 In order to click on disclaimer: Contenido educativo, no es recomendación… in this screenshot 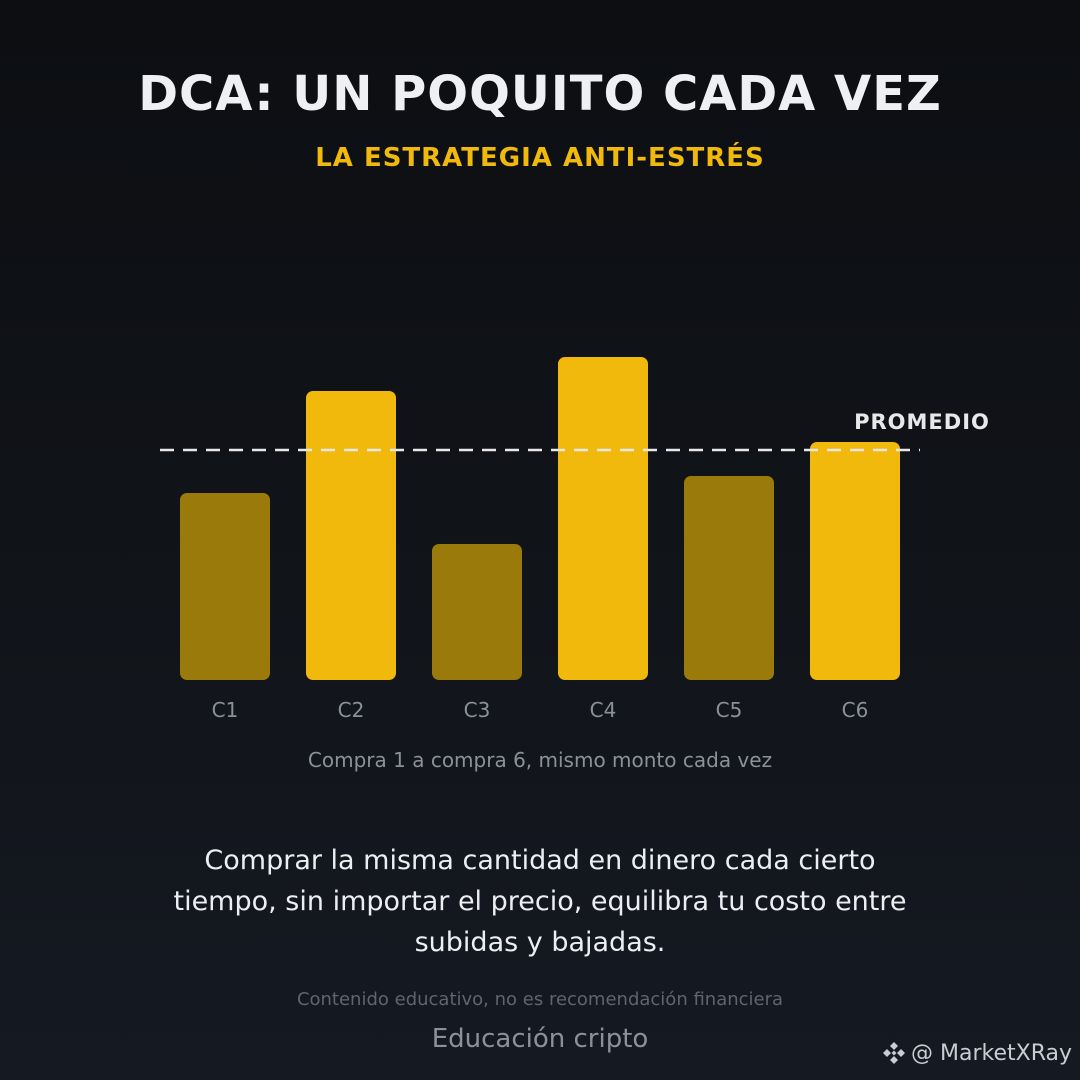, I will do `click(540, 999)`.